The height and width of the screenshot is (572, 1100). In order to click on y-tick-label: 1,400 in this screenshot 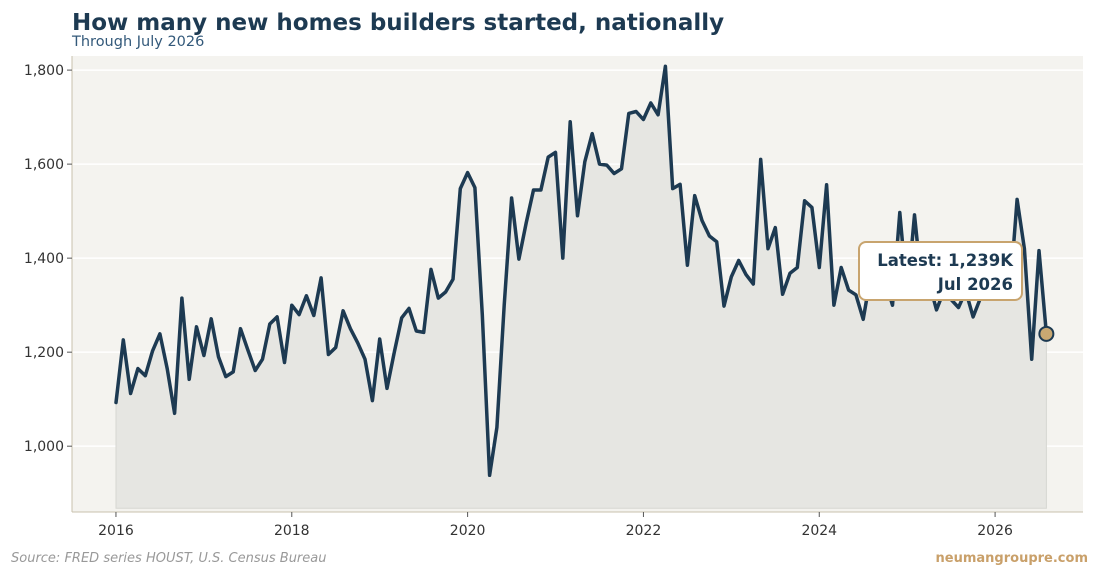, I will do `click(44, 259)`.